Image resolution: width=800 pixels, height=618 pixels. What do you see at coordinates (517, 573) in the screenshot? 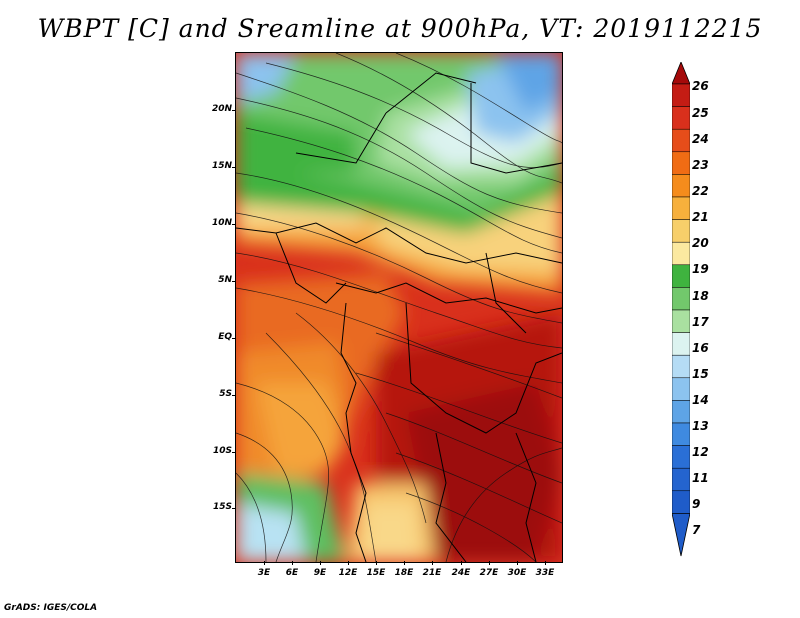
I see `lon-tick-30e: 30E` at bounding box center [517, 573].